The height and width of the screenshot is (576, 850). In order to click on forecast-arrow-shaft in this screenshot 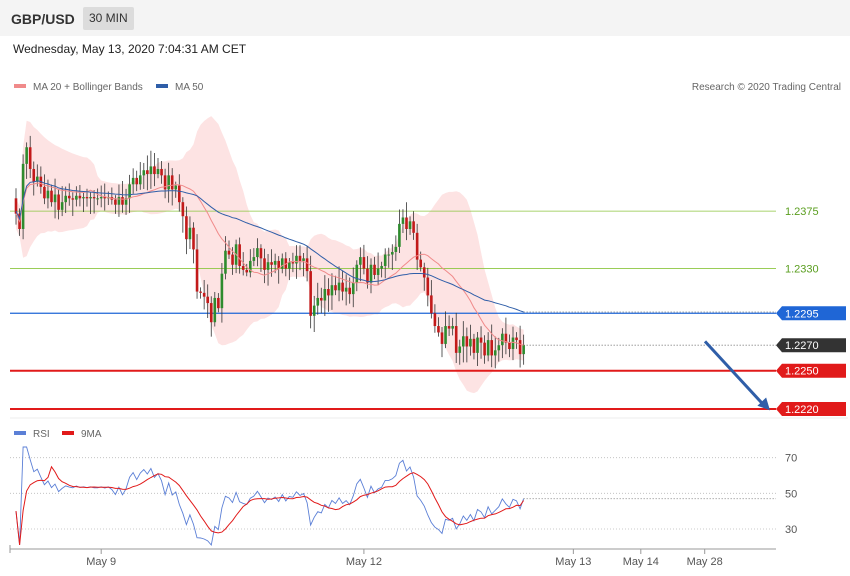, I will do `click(734, 373)`.